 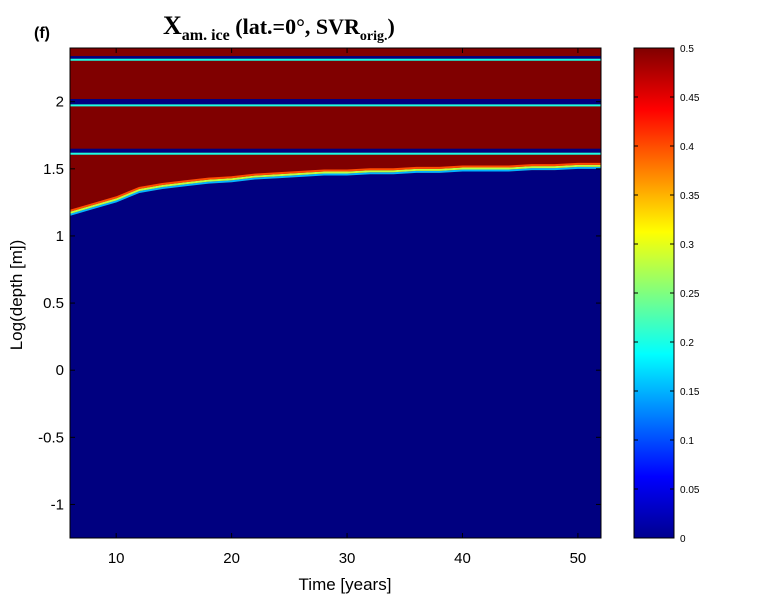 I want to click on colorbar-tick-label: 0, so click(x=683, y=539).